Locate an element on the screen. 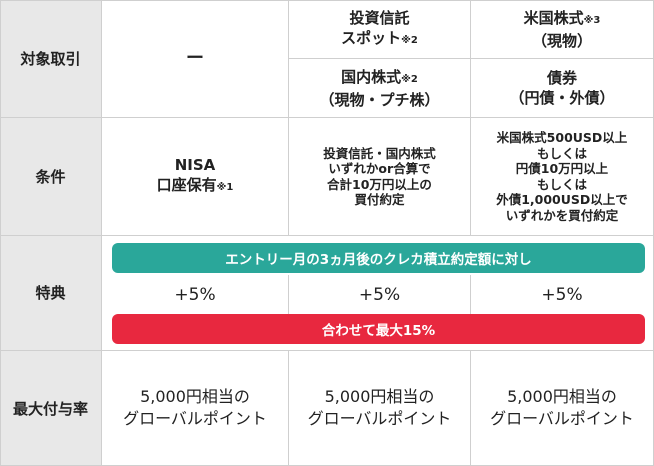 This screenshot has width=654, height=466. footnote-marker: ※3 is located at coordinates (592, 20).